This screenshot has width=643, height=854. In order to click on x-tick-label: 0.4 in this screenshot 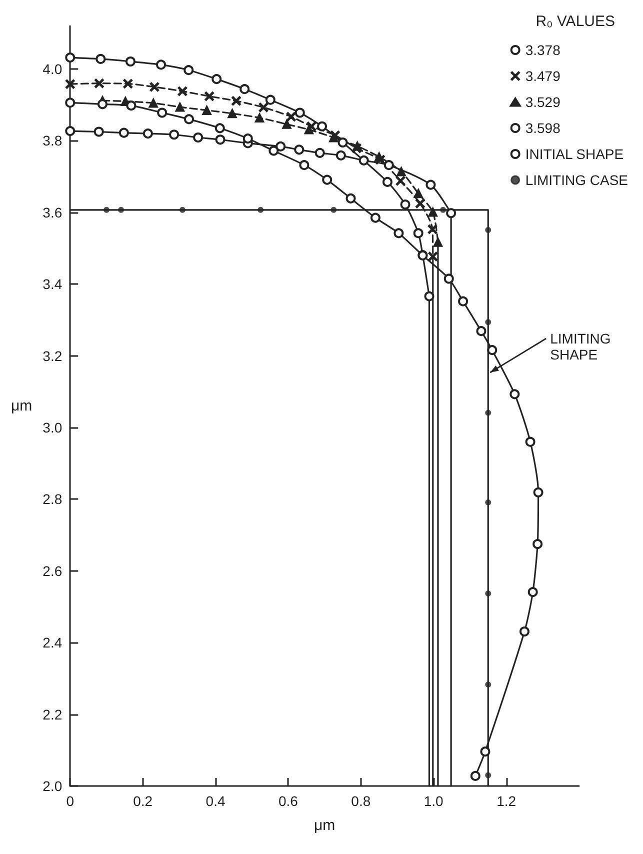, I will do `click(216, 801)`.